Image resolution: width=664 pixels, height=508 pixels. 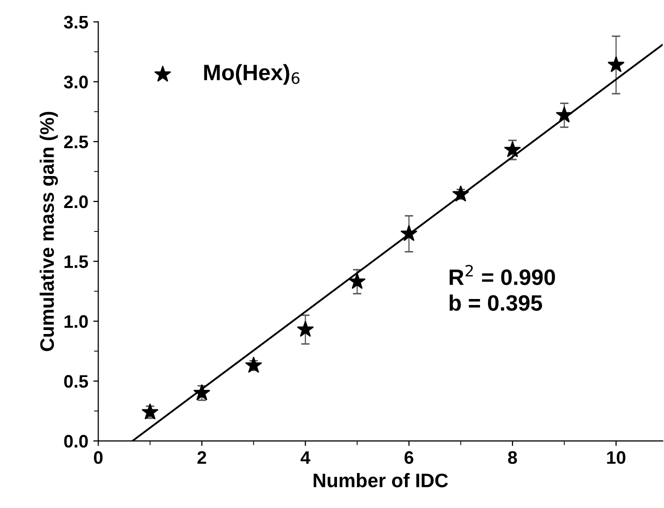 What do you see at coordinates (616, 457) in the screenshot?
I see `x-tick-label: 10` at bounding box center [616, 457].